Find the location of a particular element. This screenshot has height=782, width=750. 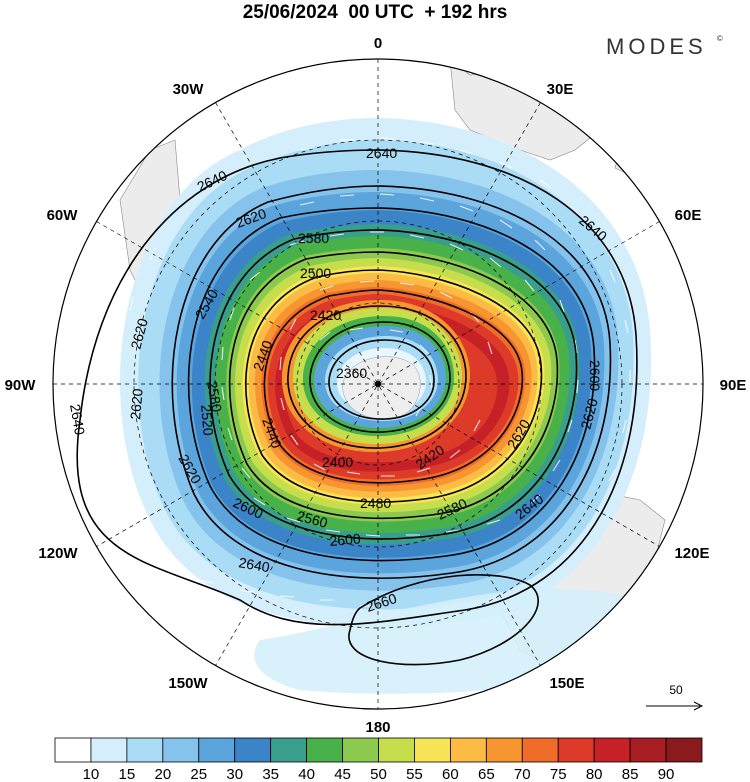

lon-label-60w: 60W is located at coordinates (63, 215).